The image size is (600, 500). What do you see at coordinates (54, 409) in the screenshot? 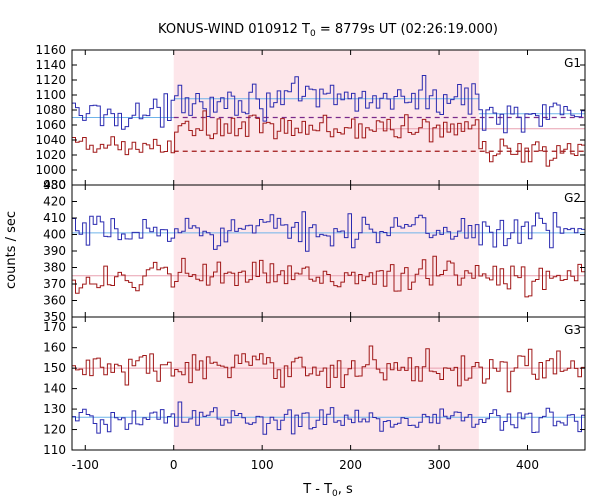
I see `y-tick-label-g3-130: 130` at bounding box center [54, 409].